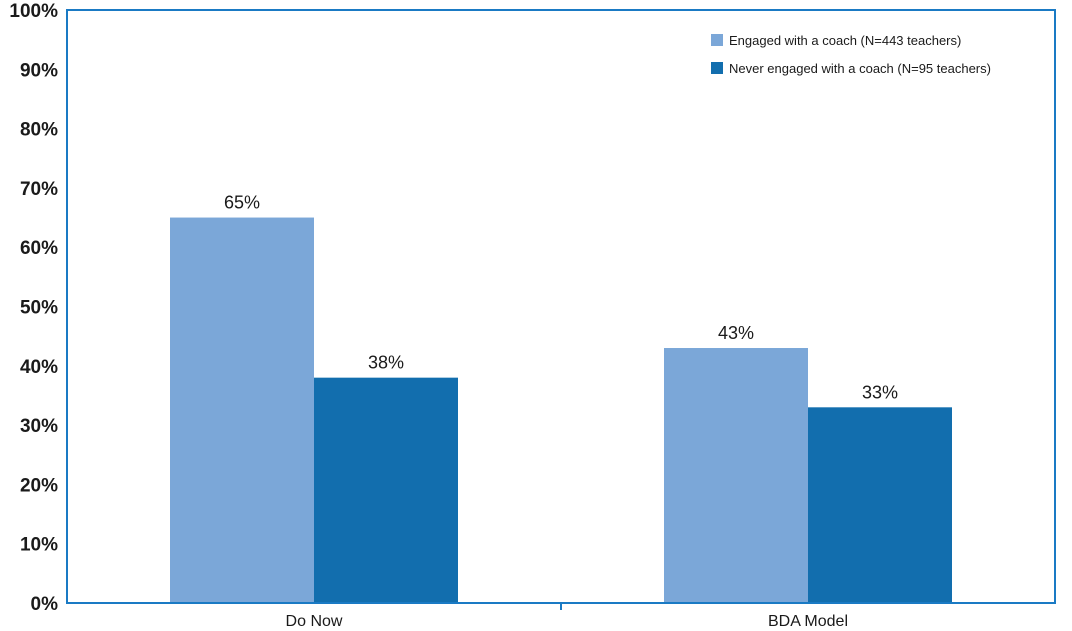 This screenshot has height=631, width=1072. Describe the element at coordinates (39, 367) in the screenshot. I see `y-tick-label: 40%` at that location.